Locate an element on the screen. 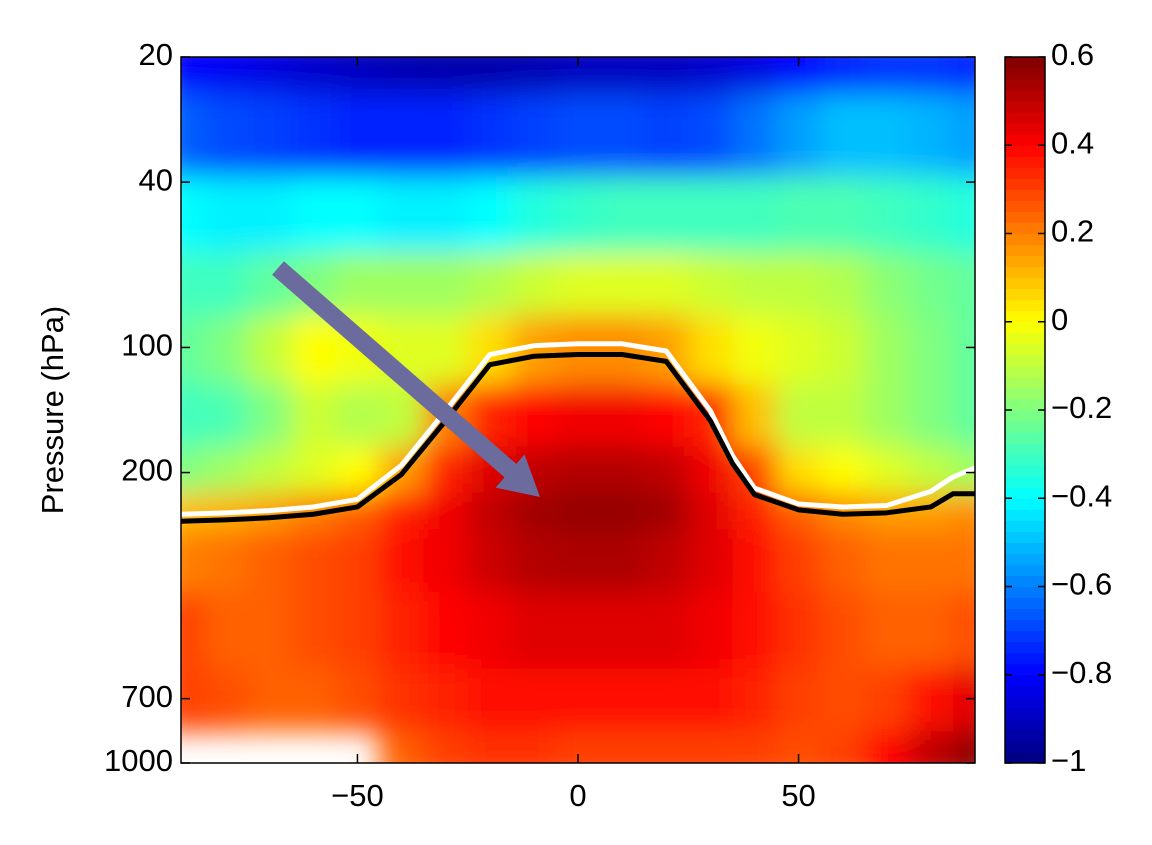 This screenshot has width=1152, height=845. y-tick-label: 100 is located at coordinates (147, 345).